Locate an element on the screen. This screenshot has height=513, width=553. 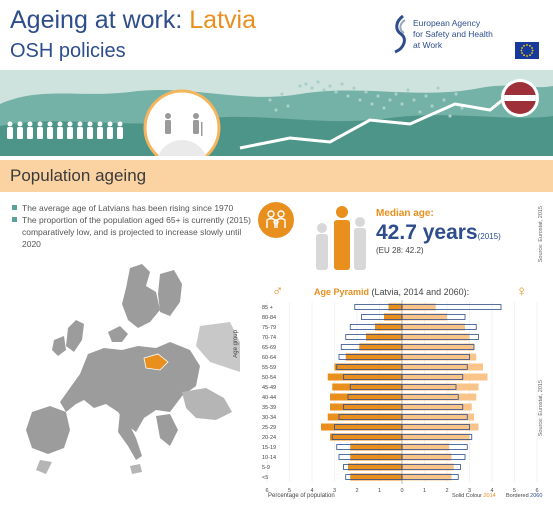
section-title: Population ageing is located at coordinates (78, 175).